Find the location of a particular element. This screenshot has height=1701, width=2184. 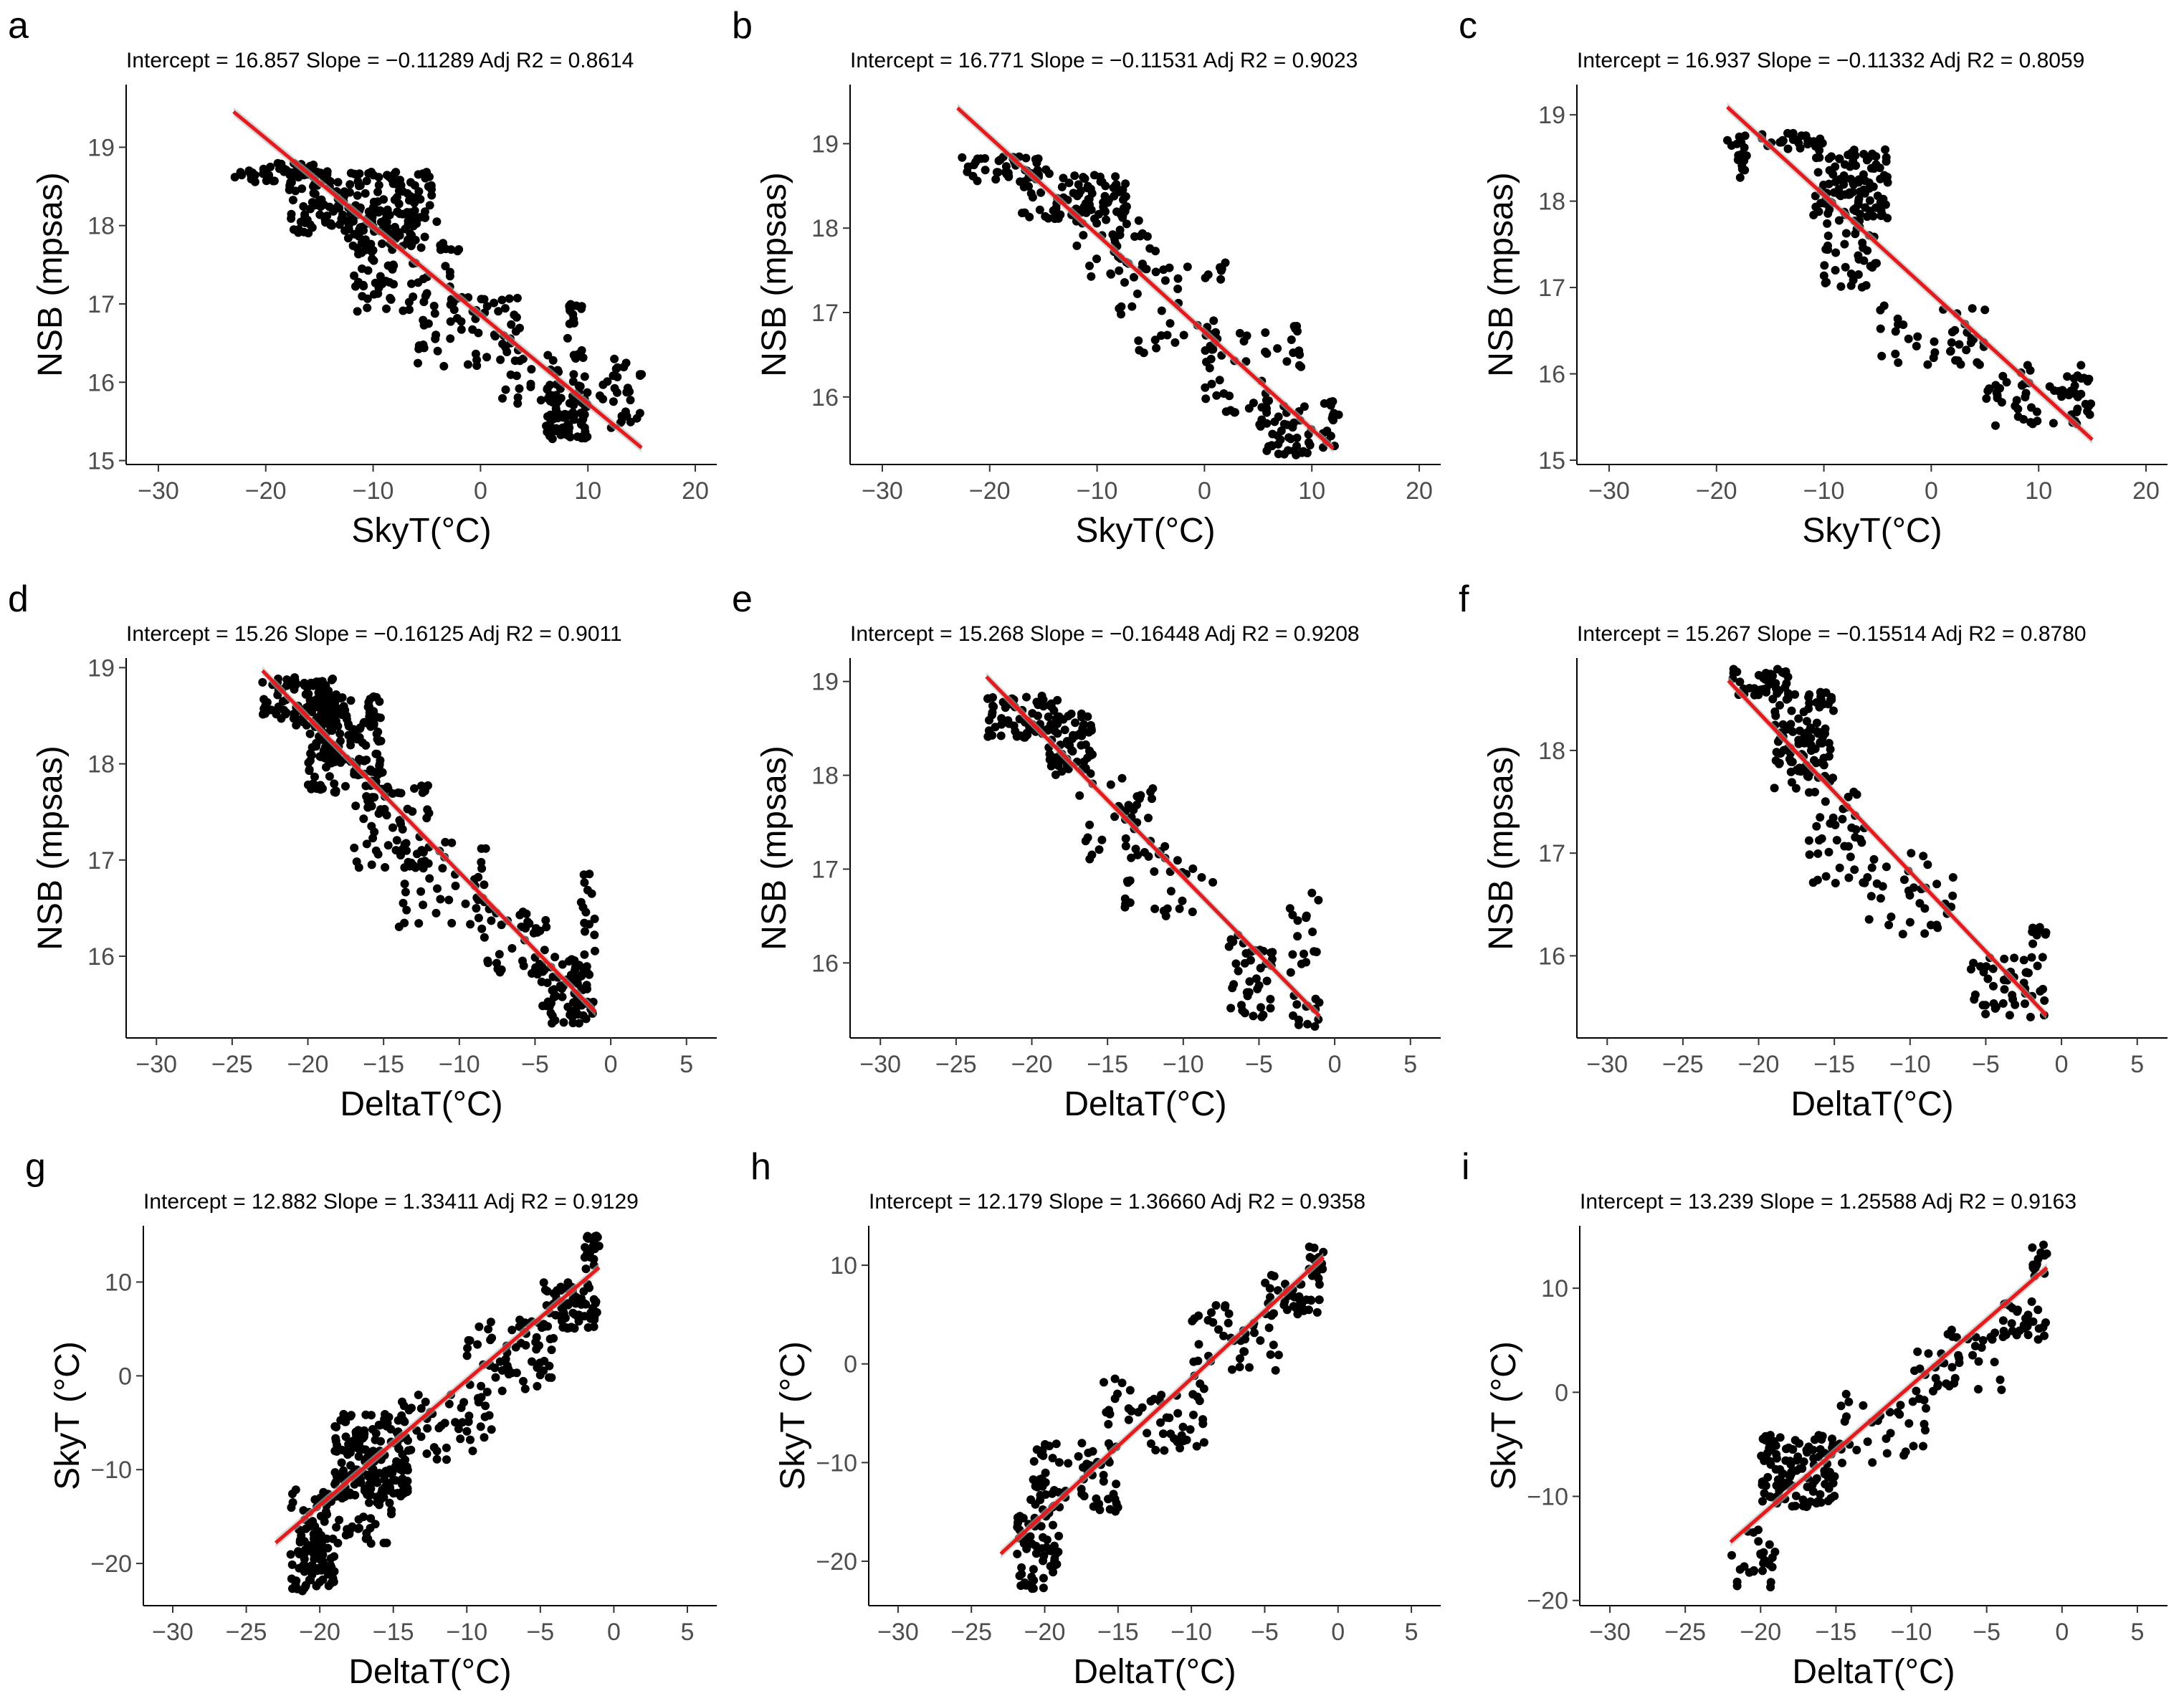

x-tick-label: 20 is located at coordinates (1419, 491).